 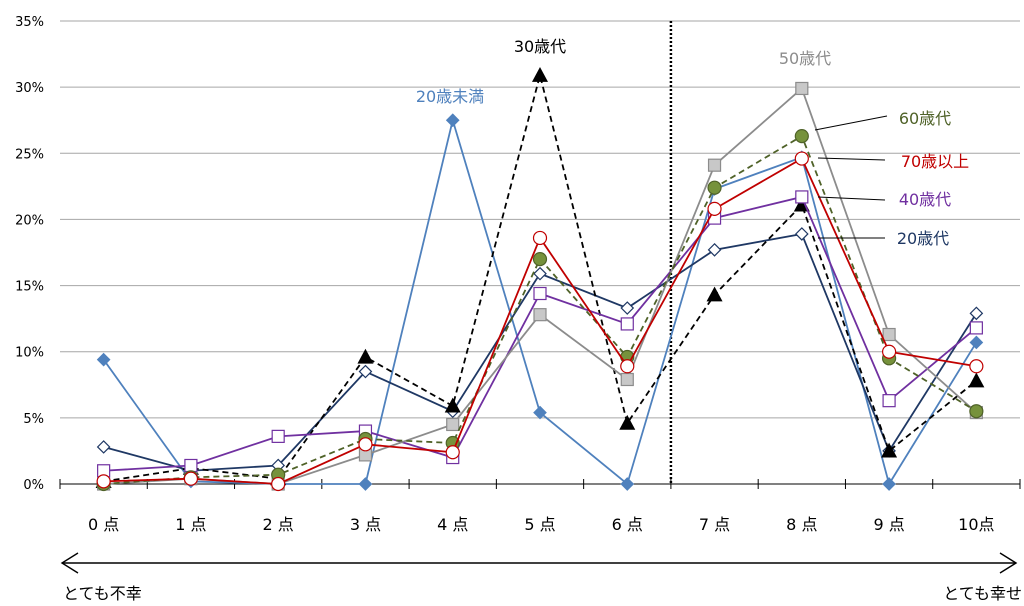 I want to click on x-tick-label: 6 点, so click(x=627, y=524).